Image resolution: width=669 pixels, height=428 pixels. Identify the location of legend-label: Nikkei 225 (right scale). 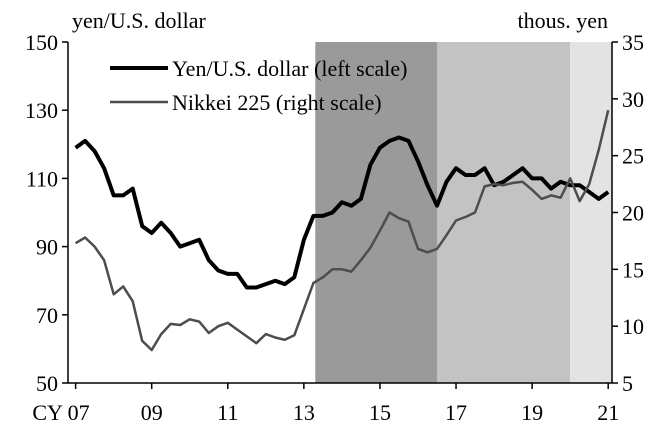
(277, 102).